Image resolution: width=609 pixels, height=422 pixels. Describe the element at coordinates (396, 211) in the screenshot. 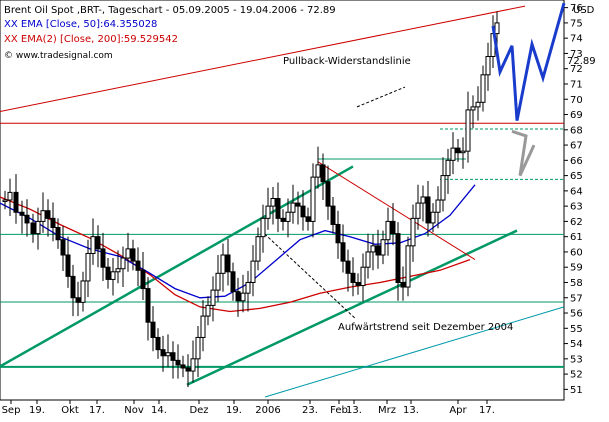

I see `pullback-line` at that location.